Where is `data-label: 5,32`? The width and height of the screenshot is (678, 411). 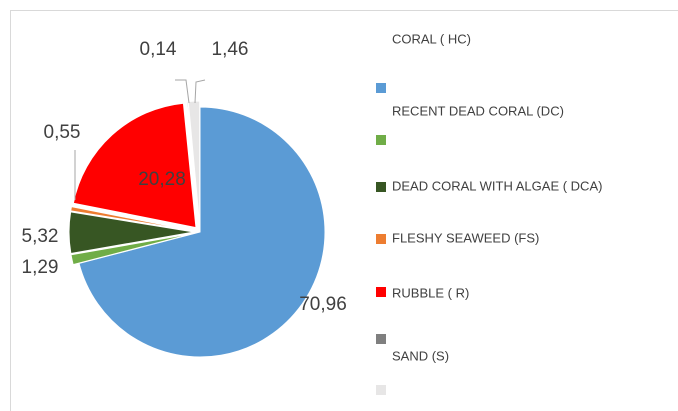
data-label: 5,32 is located at coordinates (40, 236).